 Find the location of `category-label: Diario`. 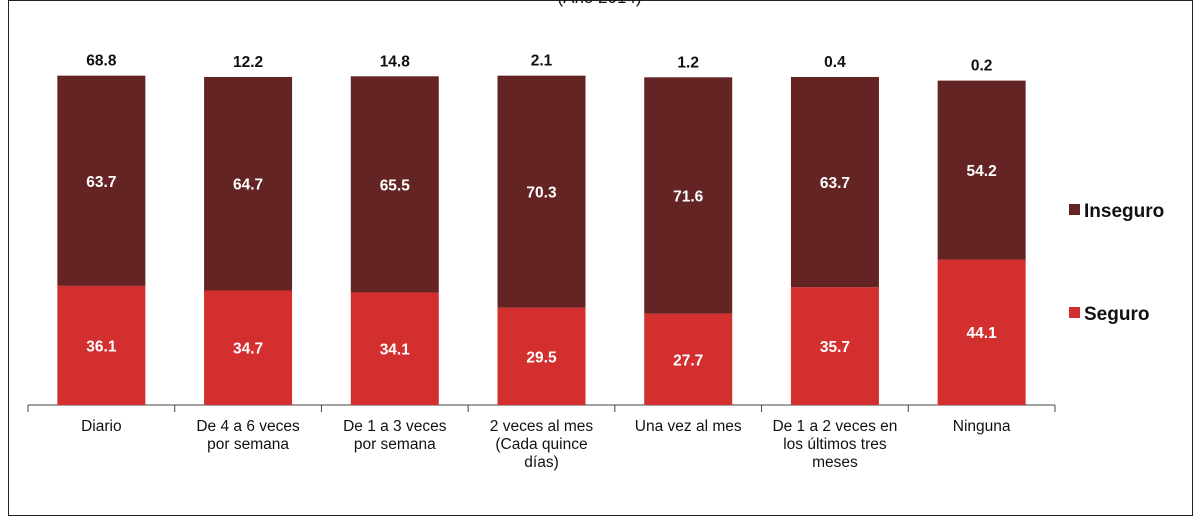

category-label: Diario is located at coordinates (101, 426).